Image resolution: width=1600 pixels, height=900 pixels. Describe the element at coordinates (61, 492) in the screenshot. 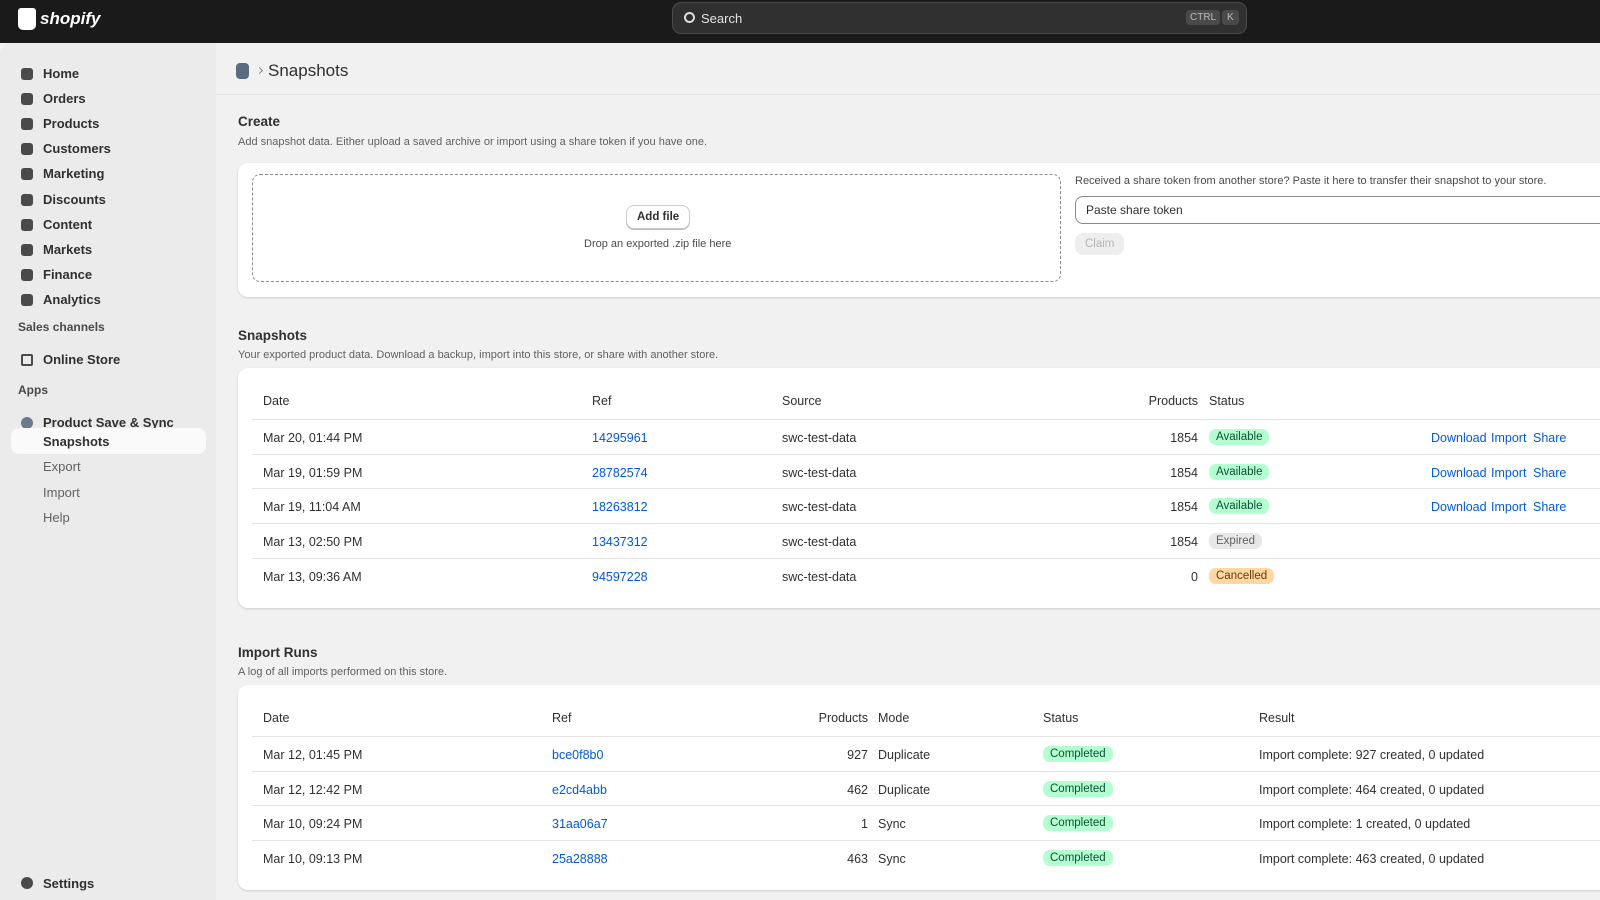

I see `sub-nav-item: Import` at that location.